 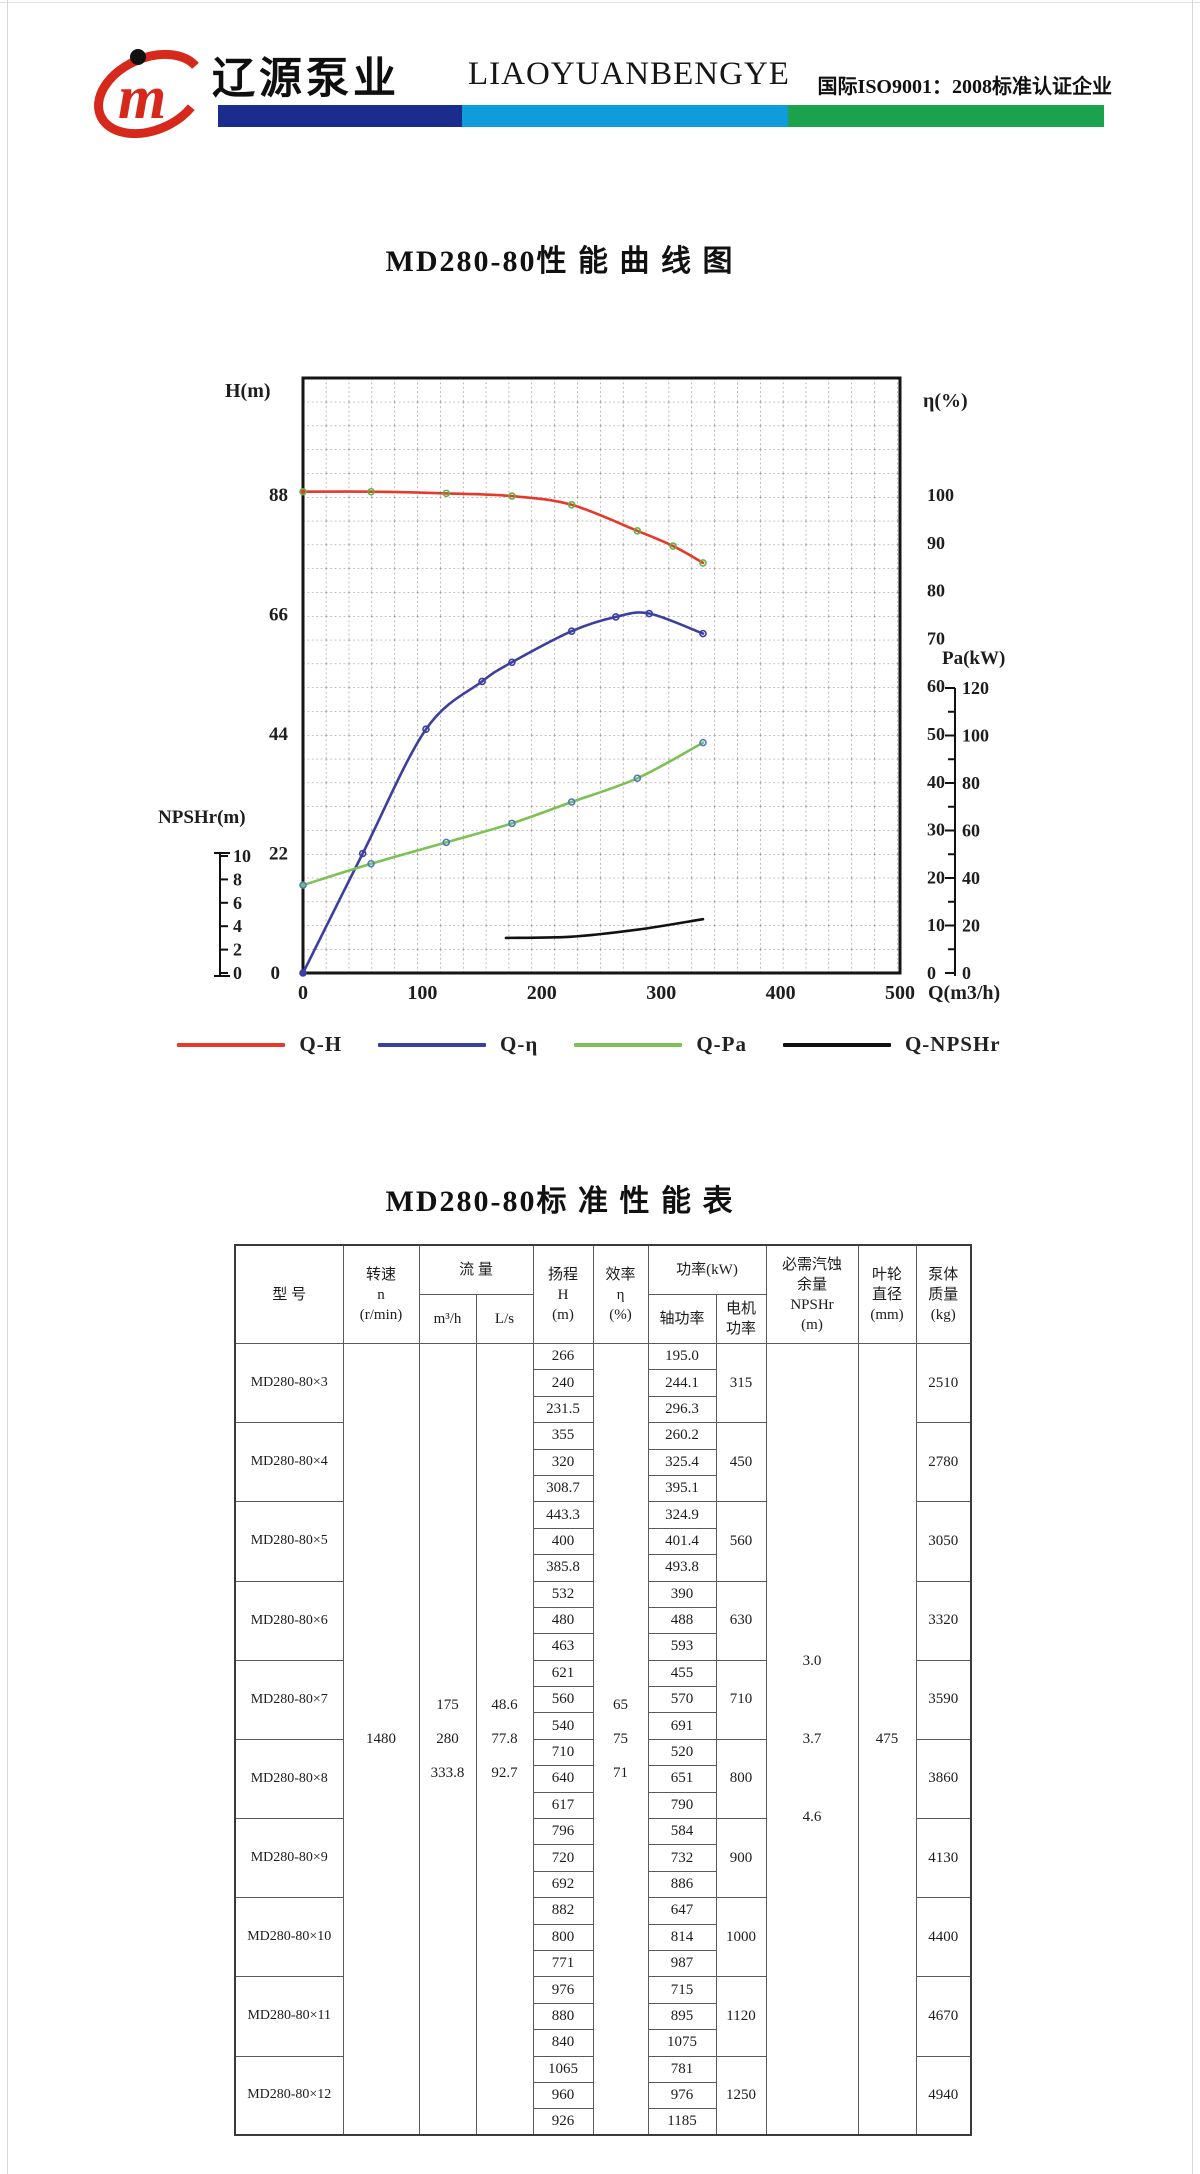 What do you see at coordinates (781, 993) in the screenshot?
I see `x-tick-label: 400` at bounding box center [781, 993].